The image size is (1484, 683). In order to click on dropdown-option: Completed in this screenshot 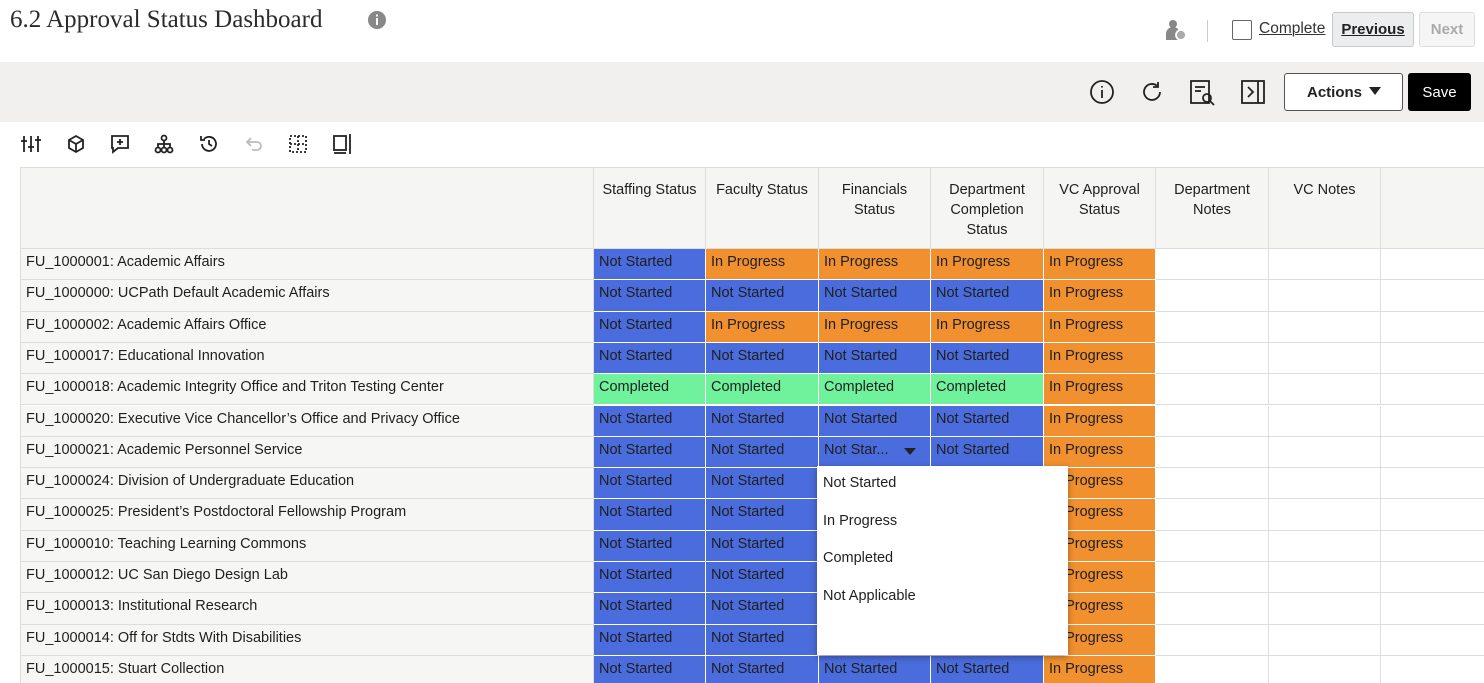, I will do `click(858, 558)`.